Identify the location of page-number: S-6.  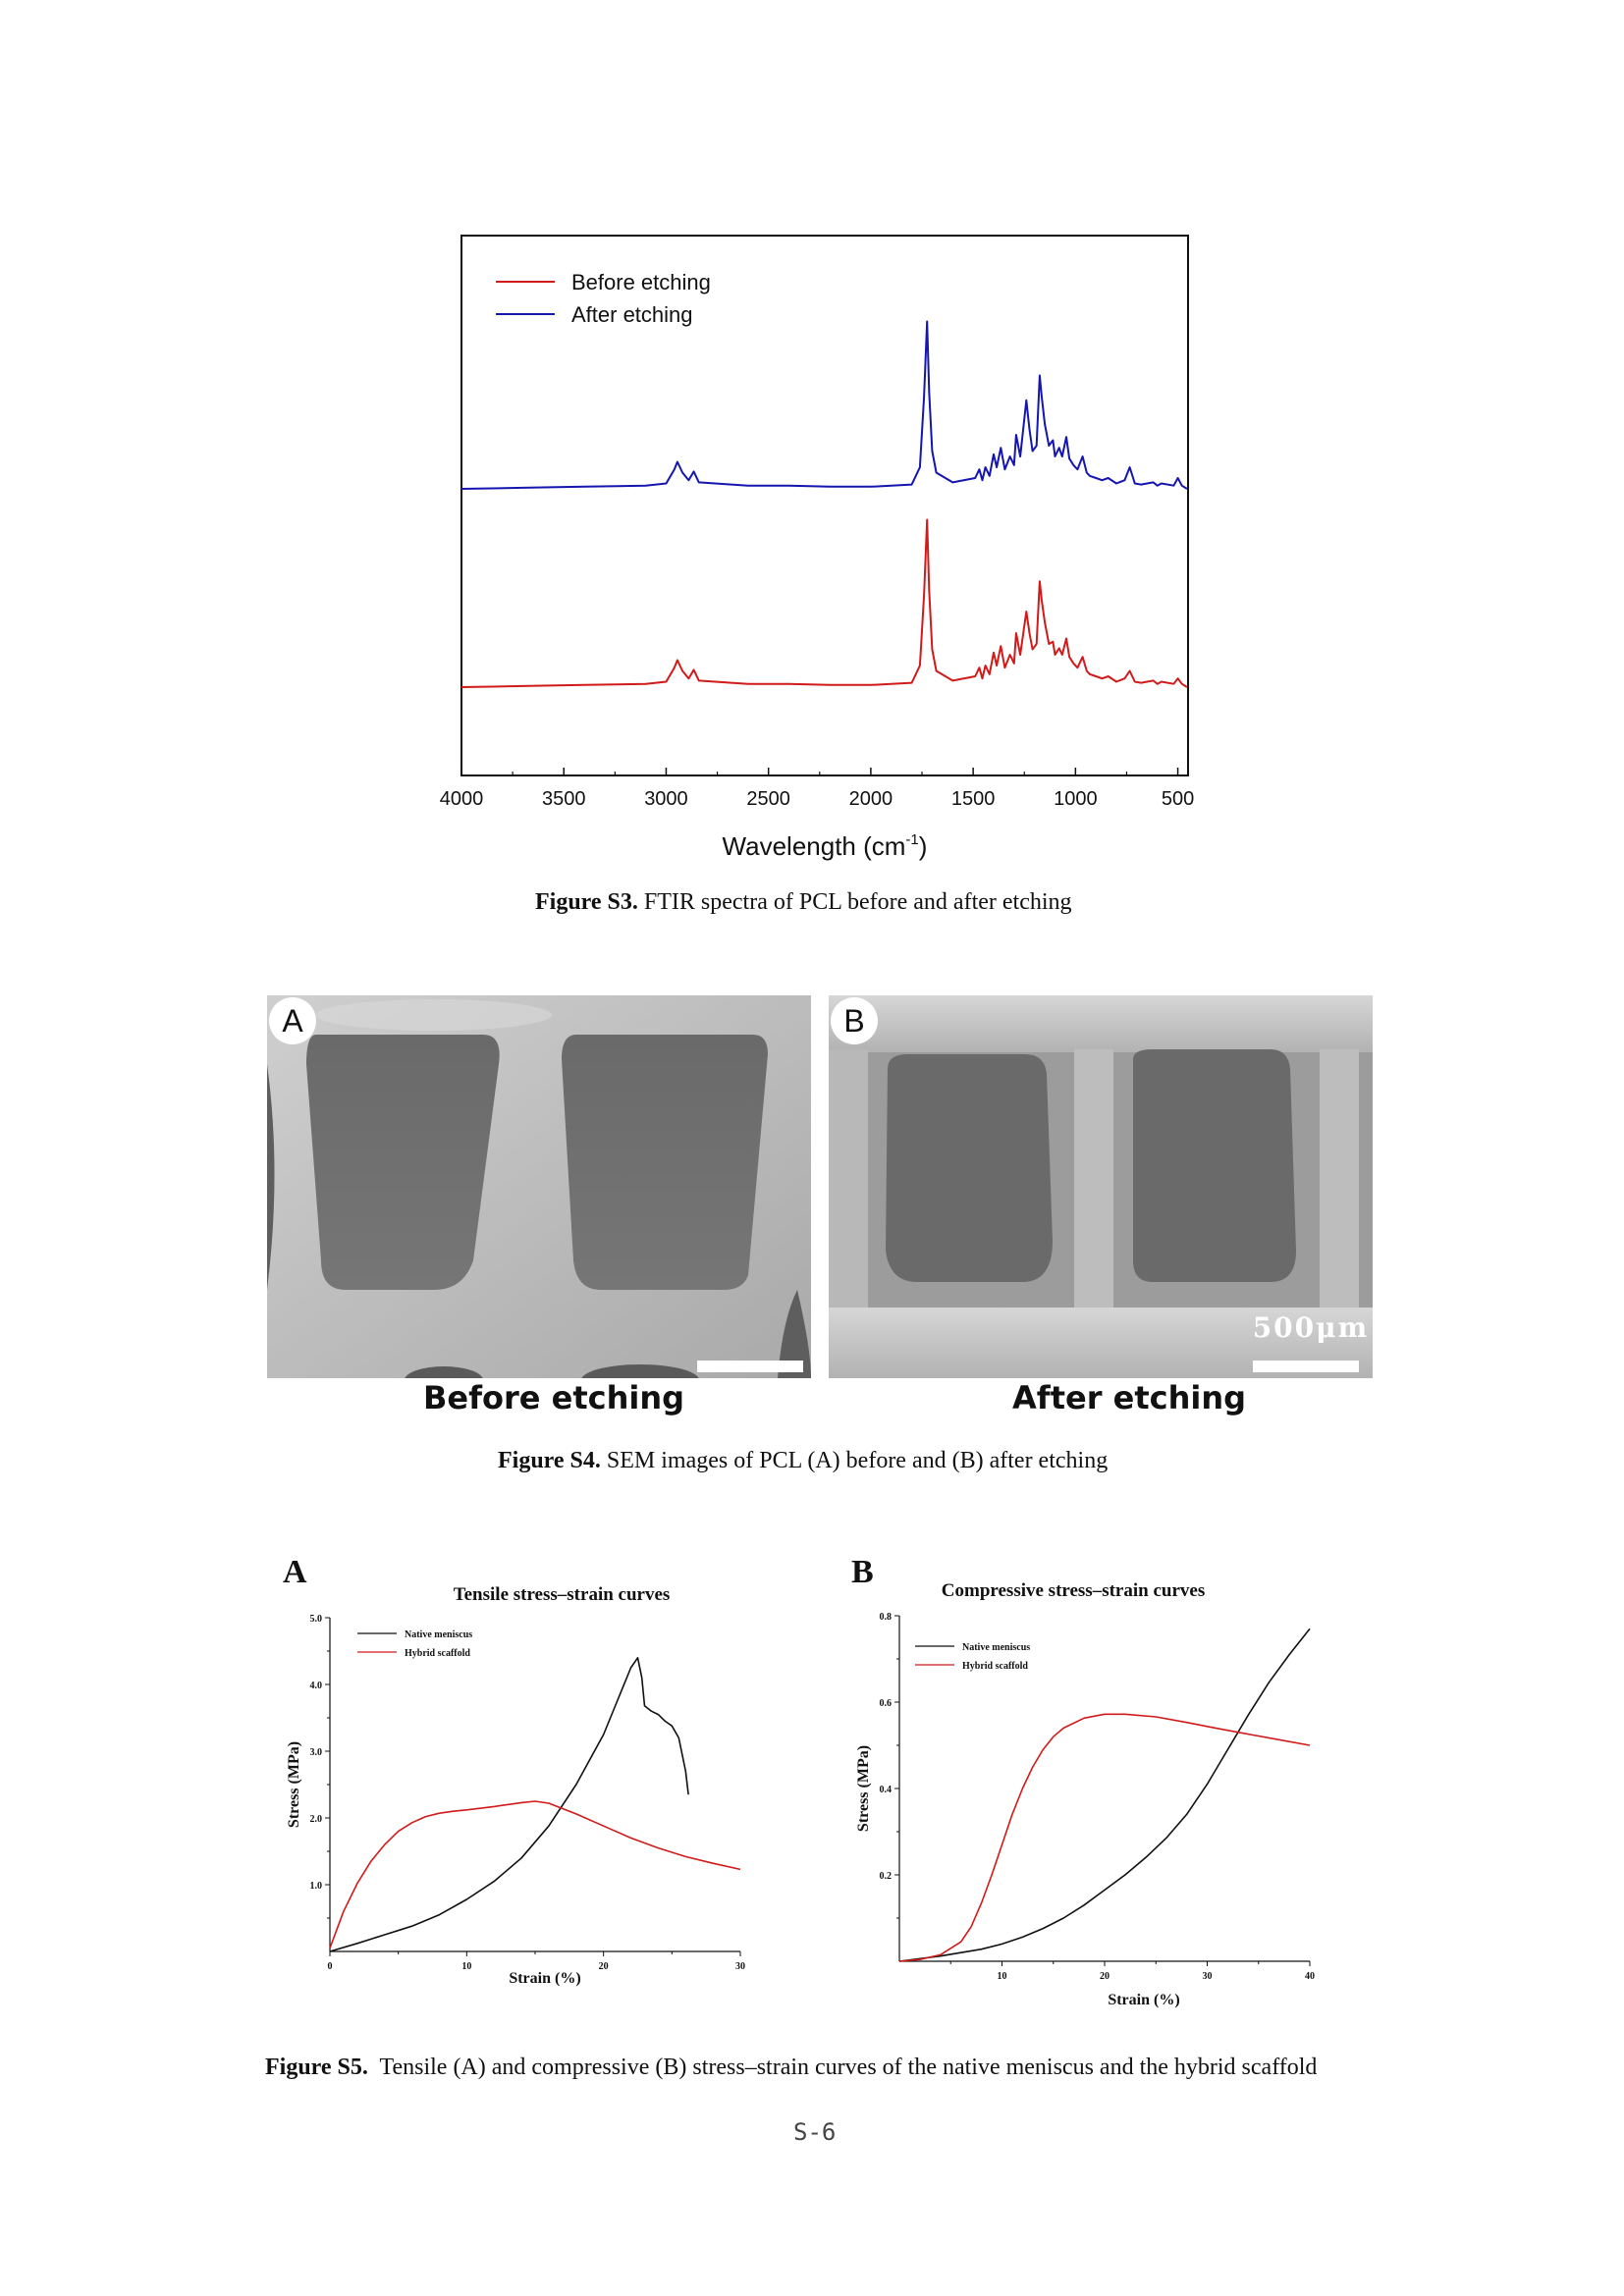
(815, 2132).